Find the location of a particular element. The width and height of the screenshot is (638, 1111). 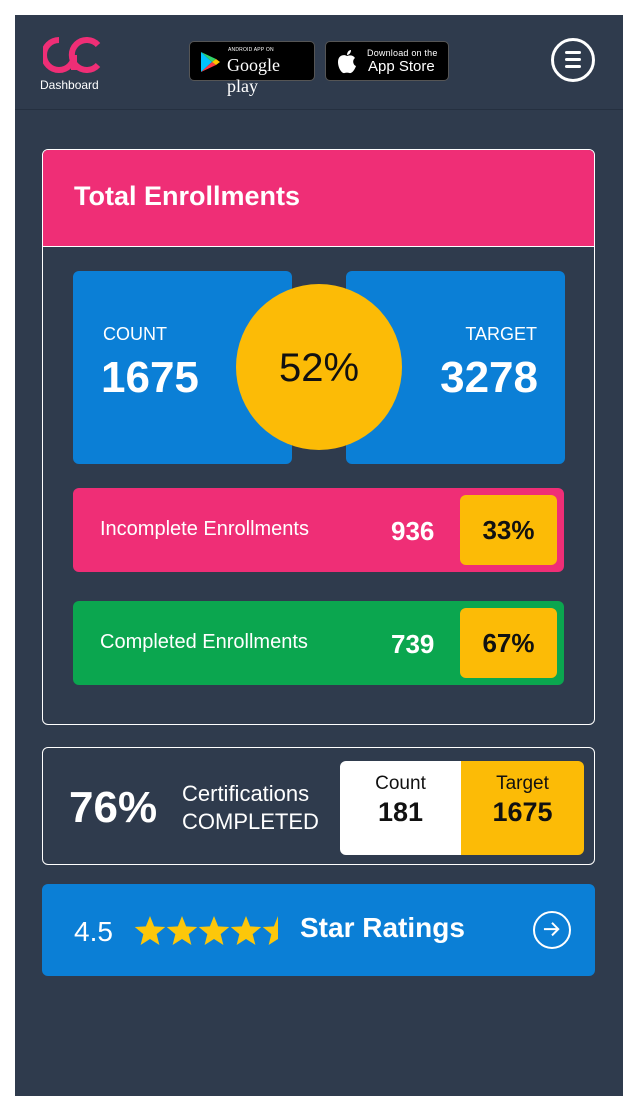

incomplete-percent: 33% is located at coordinates (508, 530).